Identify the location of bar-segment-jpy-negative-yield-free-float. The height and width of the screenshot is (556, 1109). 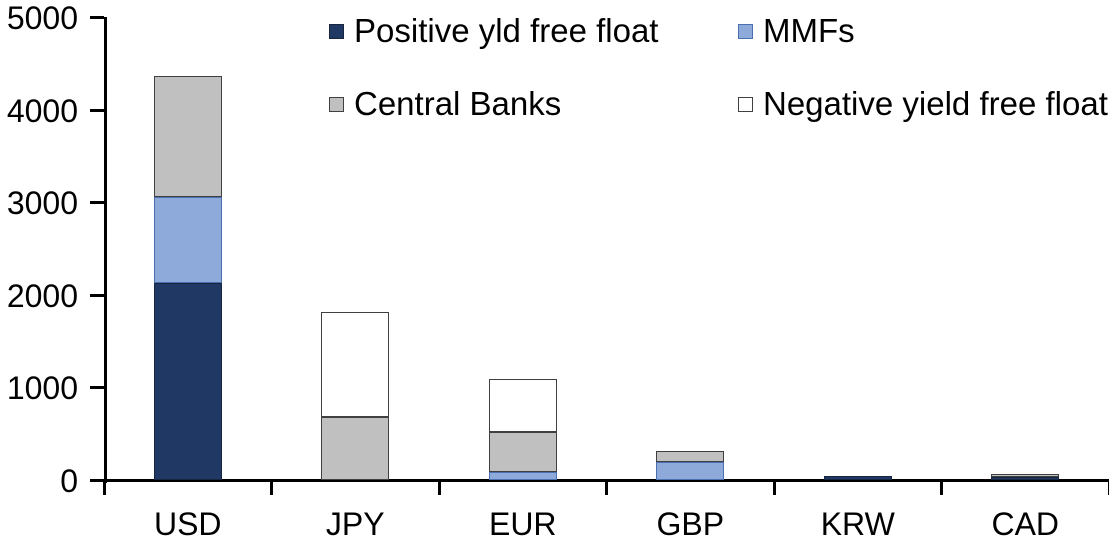
(355, 365).